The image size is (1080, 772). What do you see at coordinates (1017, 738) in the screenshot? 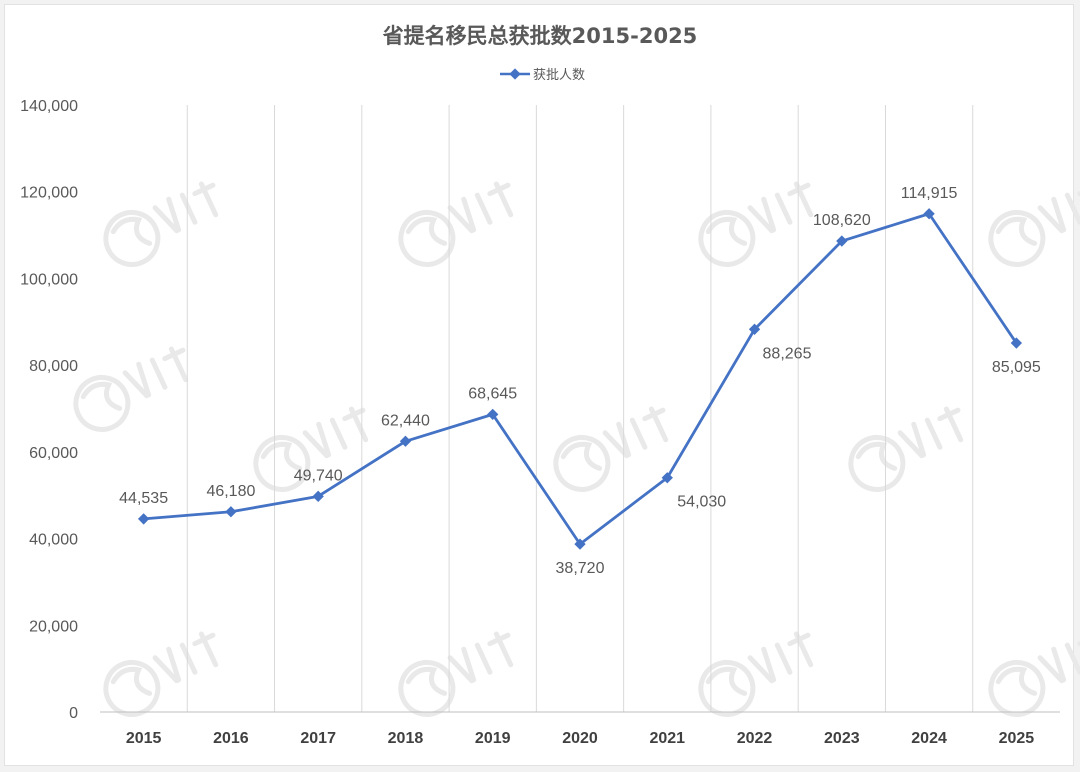
I see `x-tick-label: 2025` at bounding box center [1017, 738].